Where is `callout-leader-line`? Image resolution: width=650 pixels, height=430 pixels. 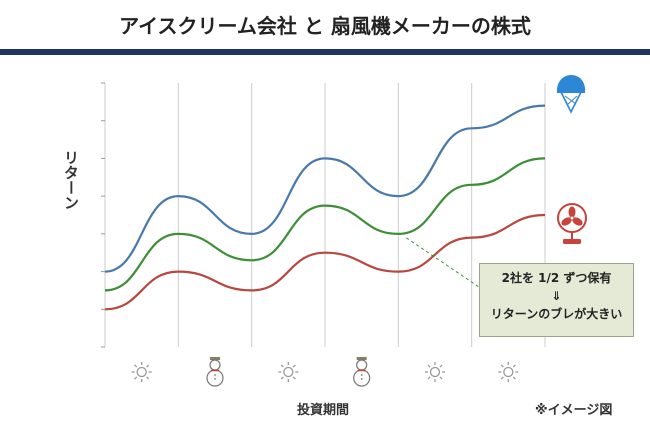
callout-leader-line is located at coordinates (443, 262).